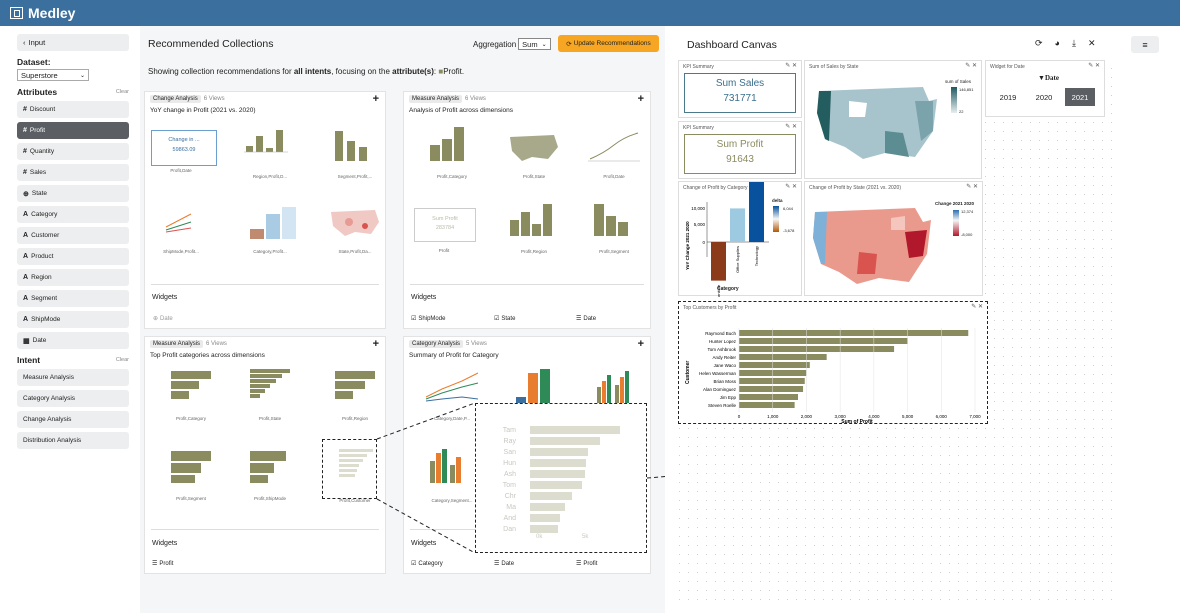 The width and height of the screenshot is (1180, 613). Describe the element at coordinates (1073, 43) in the screenshot. I see `download-icon: ⤓` at that location.